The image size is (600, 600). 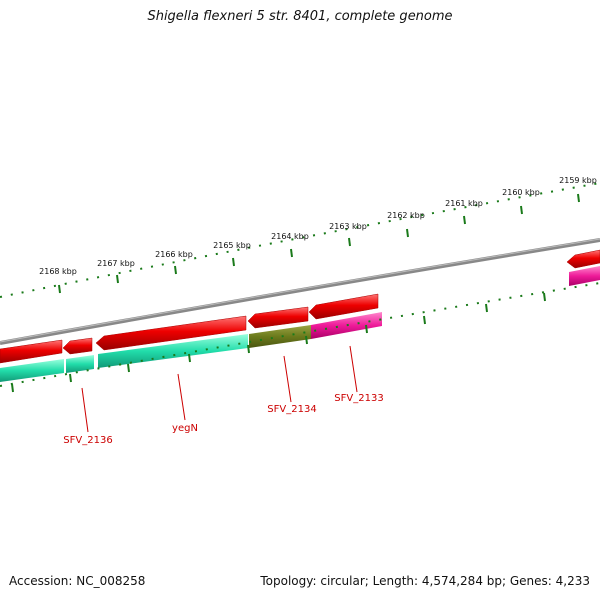 What do you see at coordinates (406, 215) in the screenshot?
I see `scale-label: 2162 kbp` at bounding box center [406, 215].